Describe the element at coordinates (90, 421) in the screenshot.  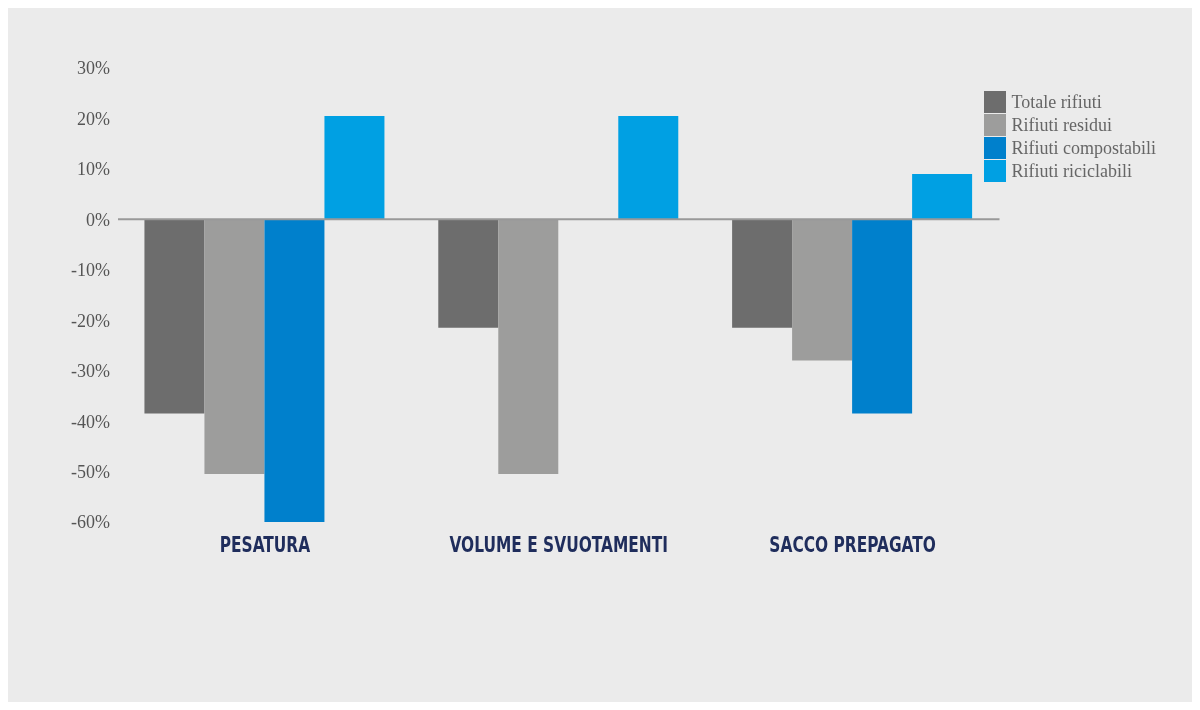
I see `y-tick-label: -40%` at that location.